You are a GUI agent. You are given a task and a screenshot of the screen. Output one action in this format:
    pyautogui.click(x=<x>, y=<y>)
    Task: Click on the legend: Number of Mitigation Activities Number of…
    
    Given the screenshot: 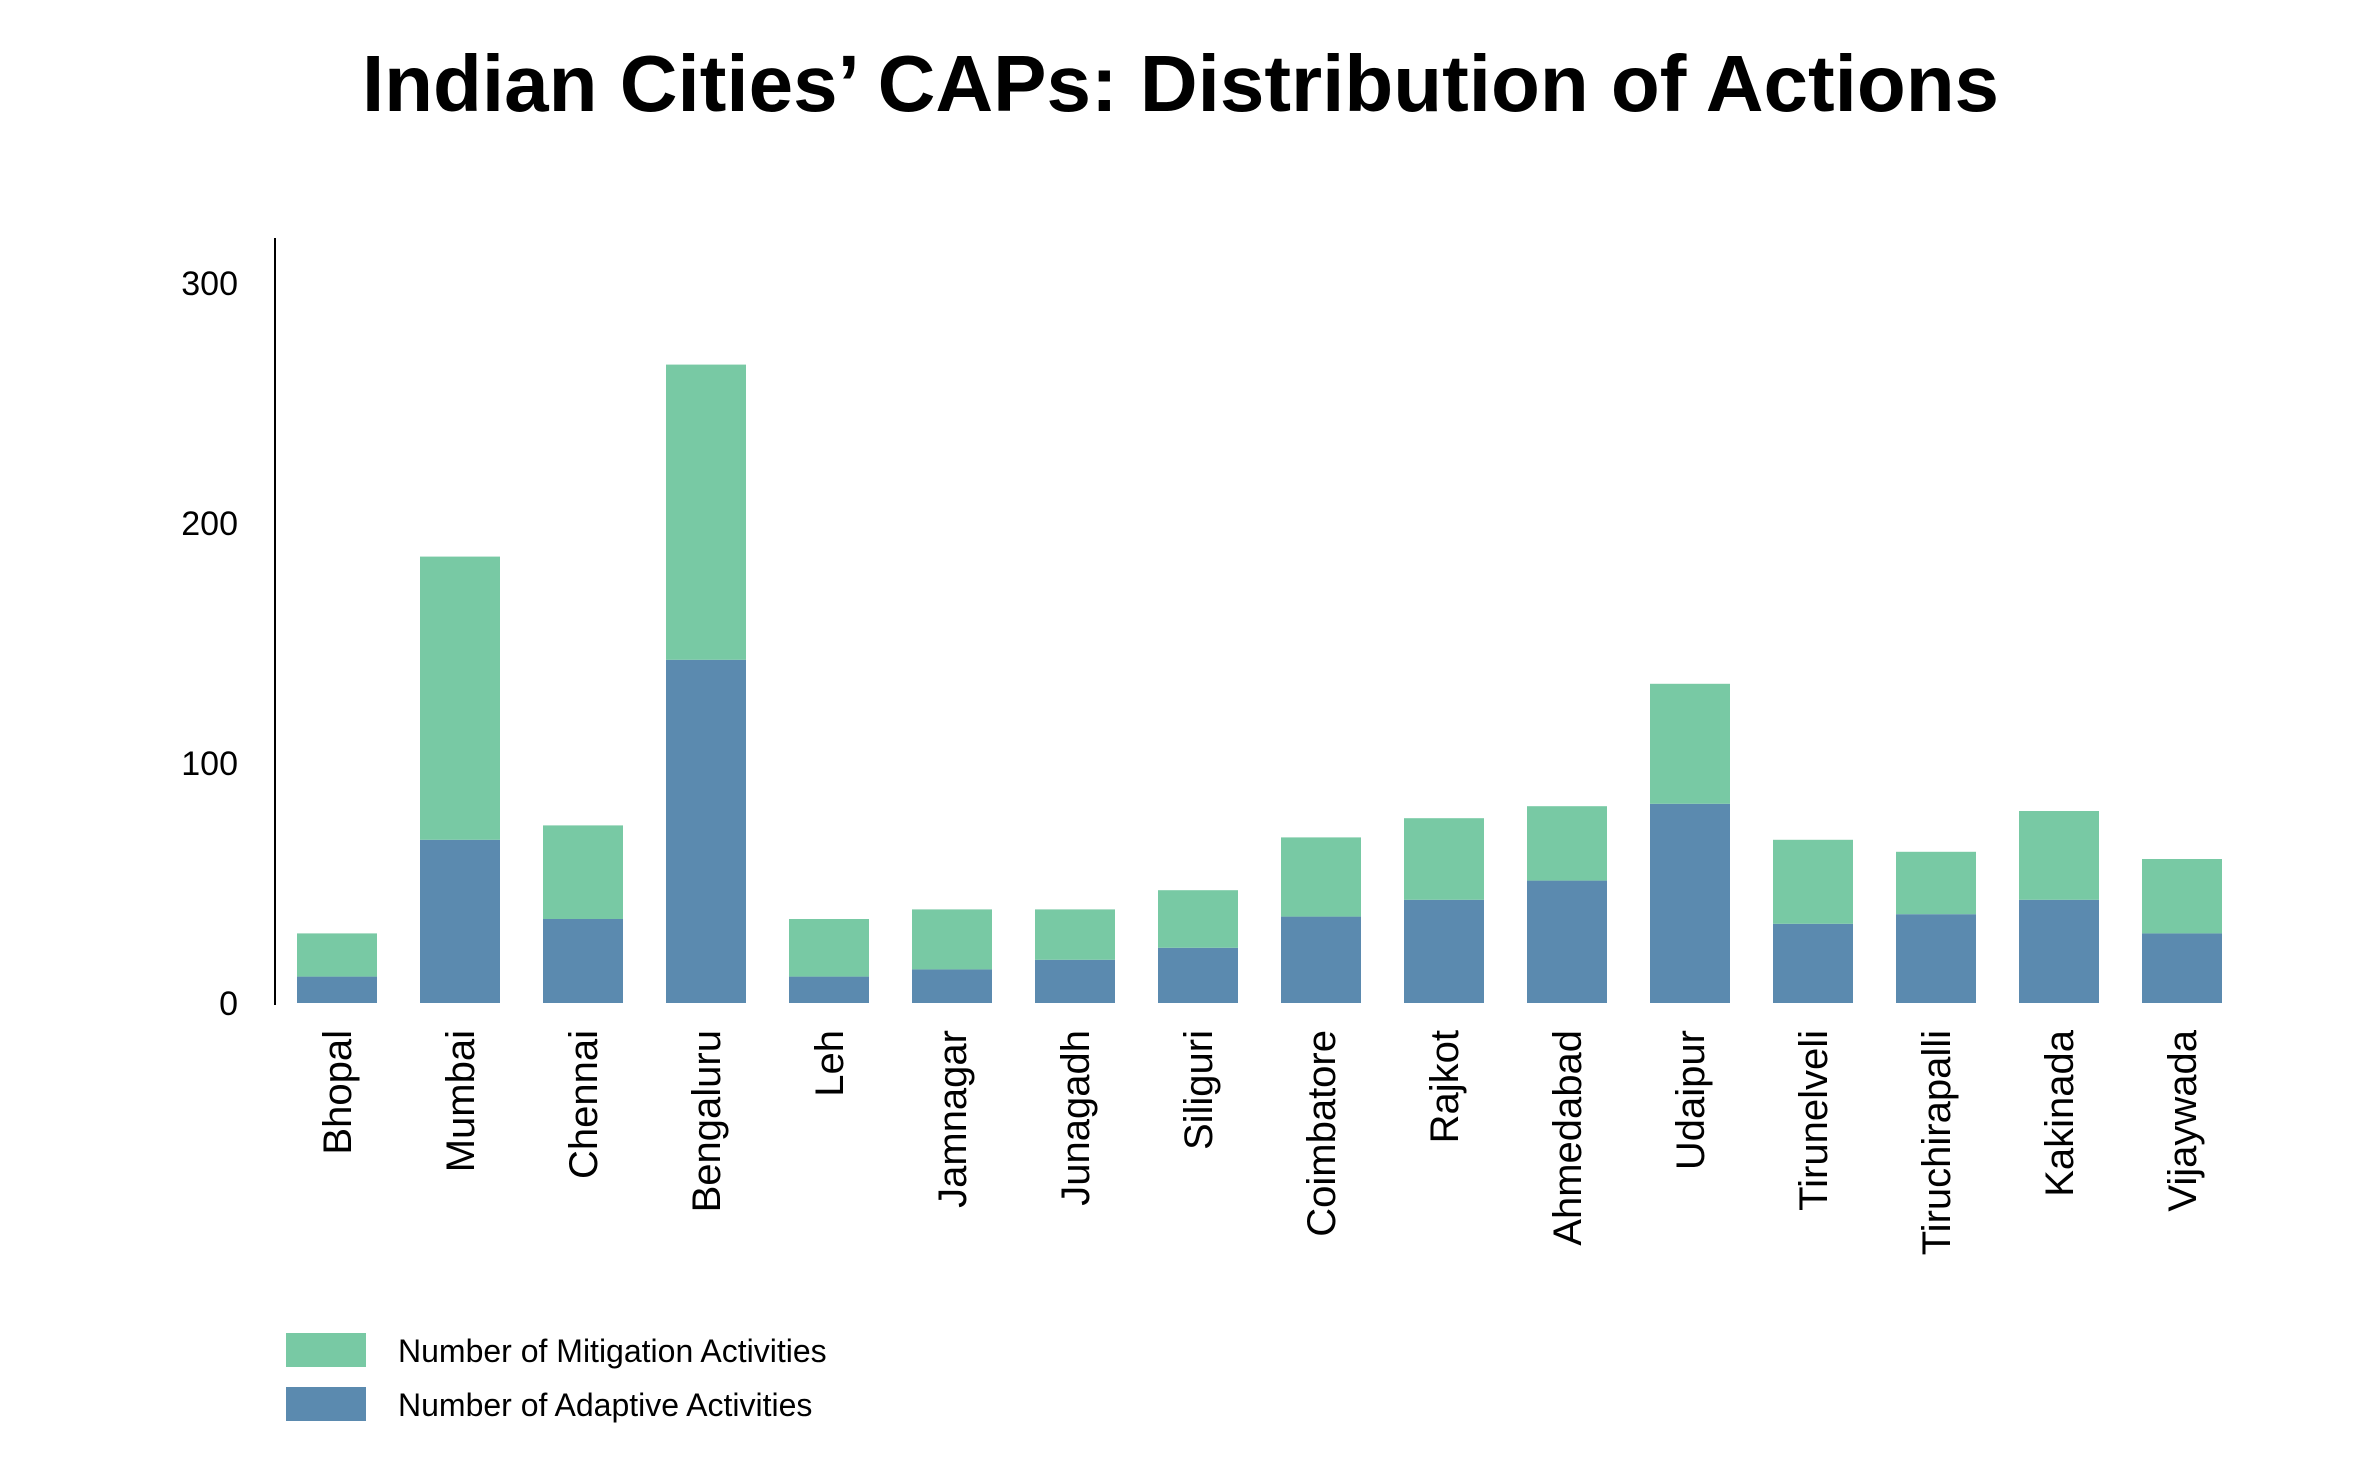 What is the action you would take?
    pyautogui.click(x=556, y=1378)
    